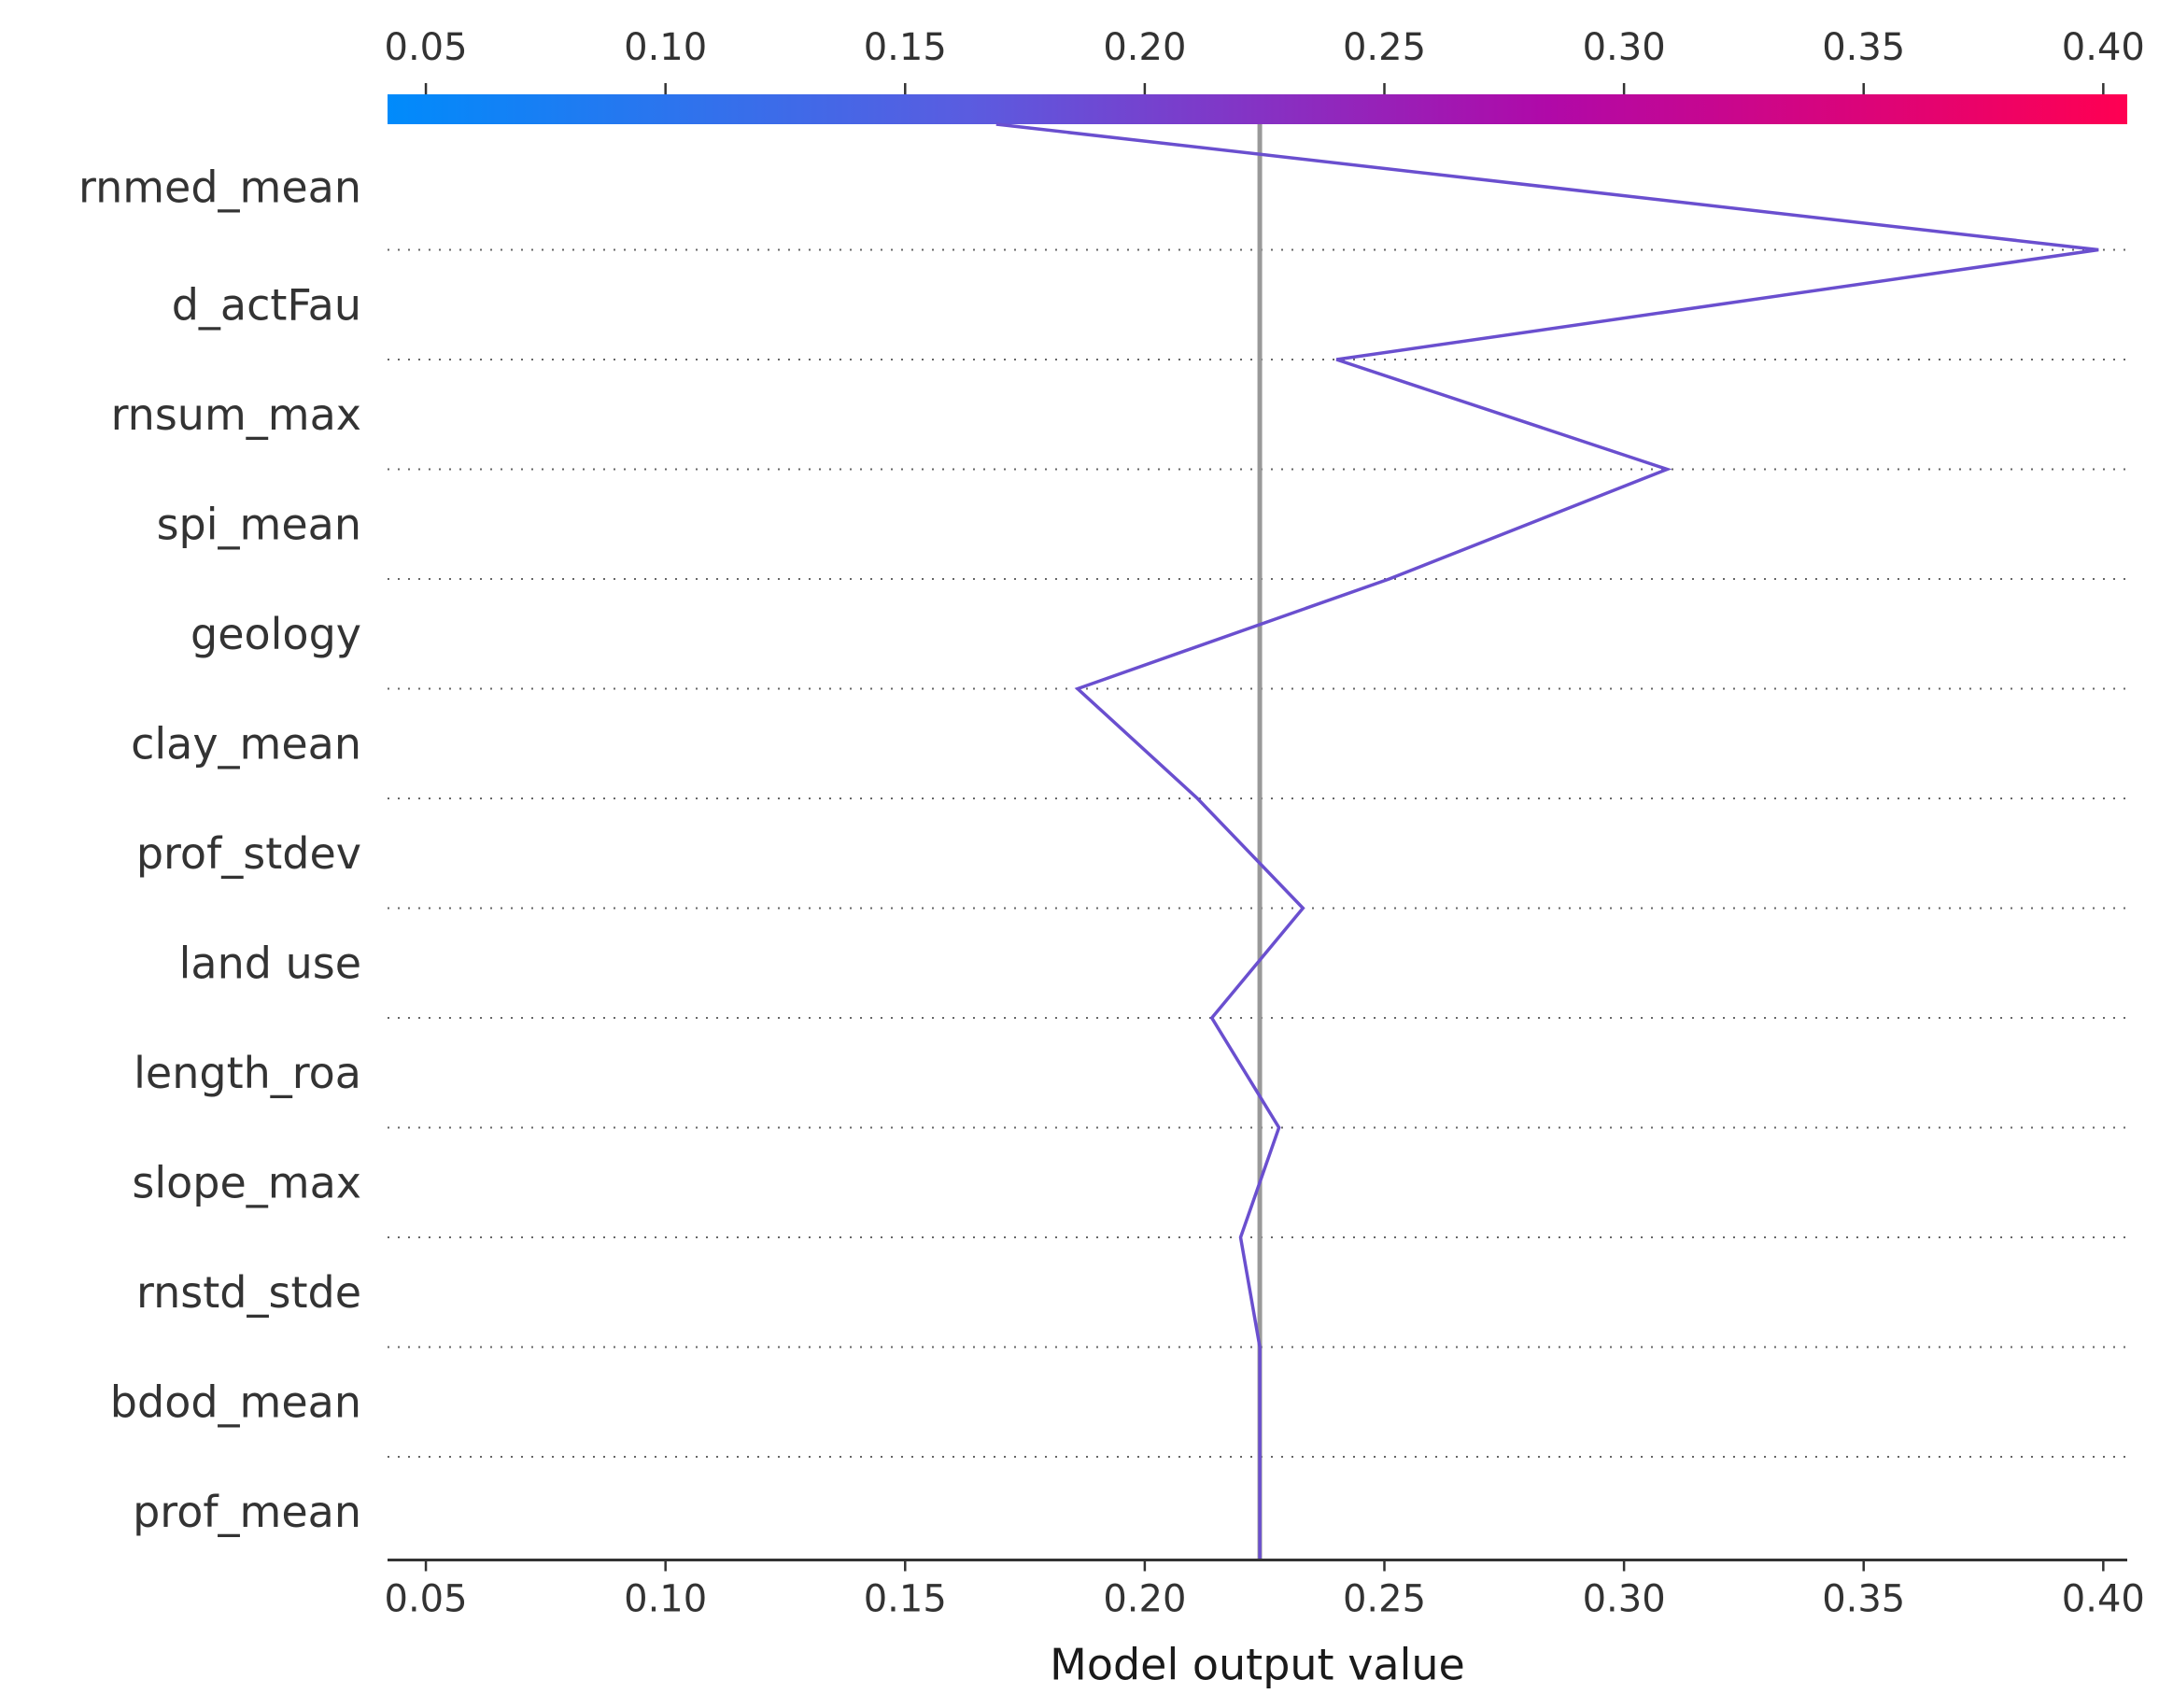 This screenshot has height=1708, width=2173. Describe the element at coordinates (247, 1073) in the screenshot. I see `feature-label: length_roa` at that location.